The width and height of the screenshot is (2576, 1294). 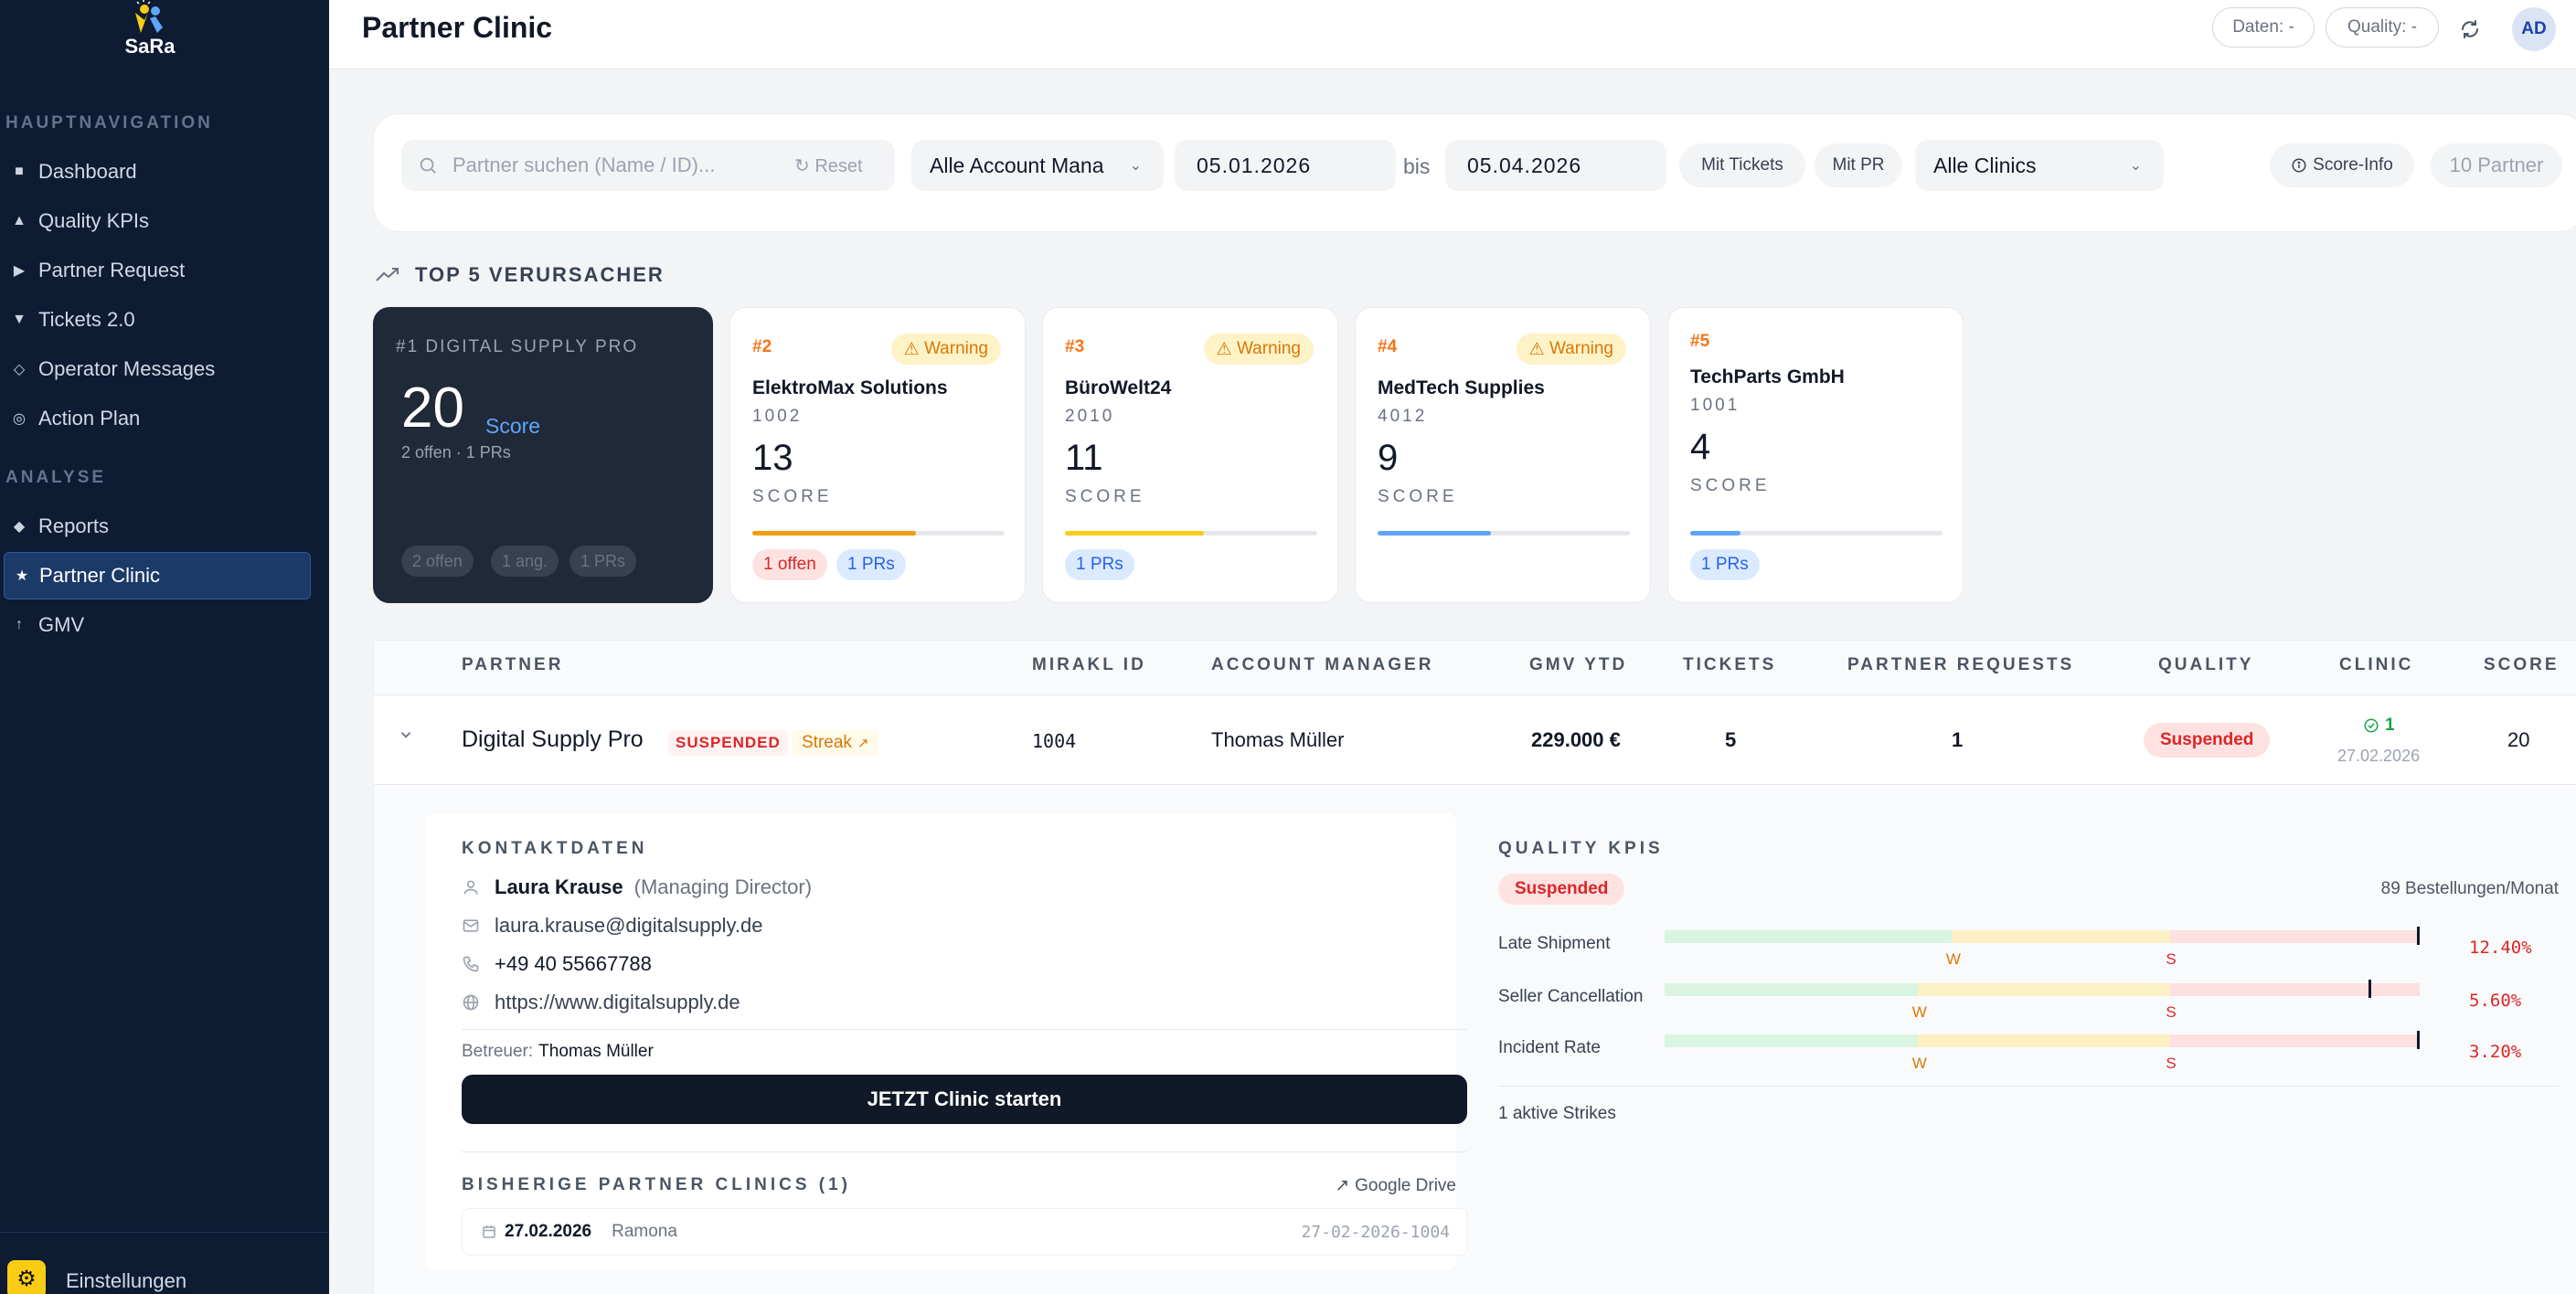 I want to click on sidebar-item-action-plan: ◎ Action Plan, so click(x=155, y=419).